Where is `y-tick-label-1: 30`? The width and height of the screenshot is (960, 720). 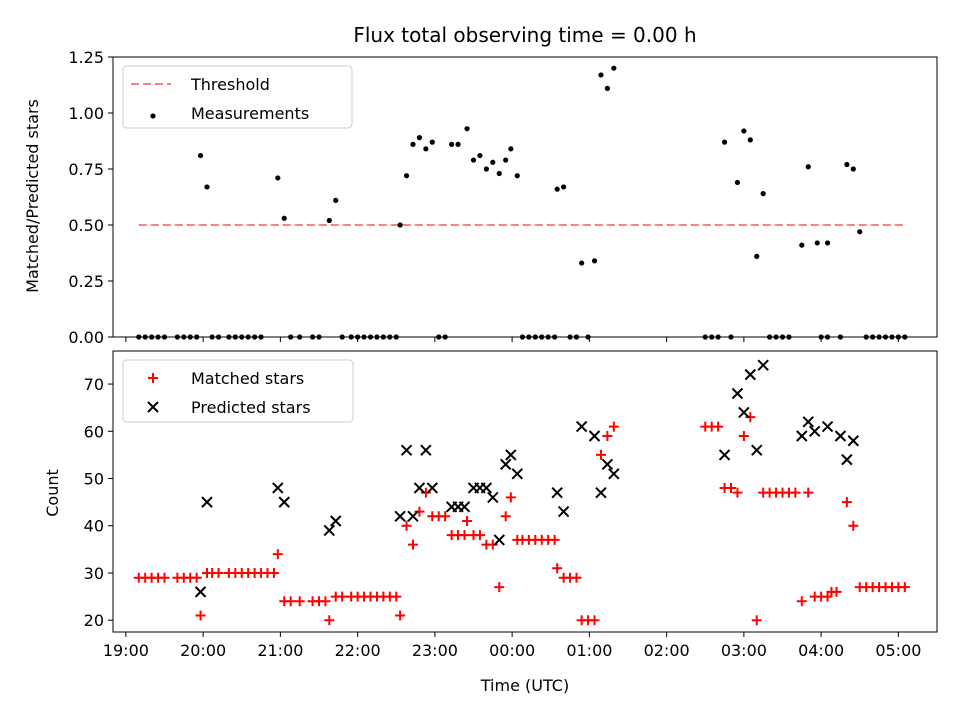 y-tick-label-1: 30 is located at coordinates (94, 573).